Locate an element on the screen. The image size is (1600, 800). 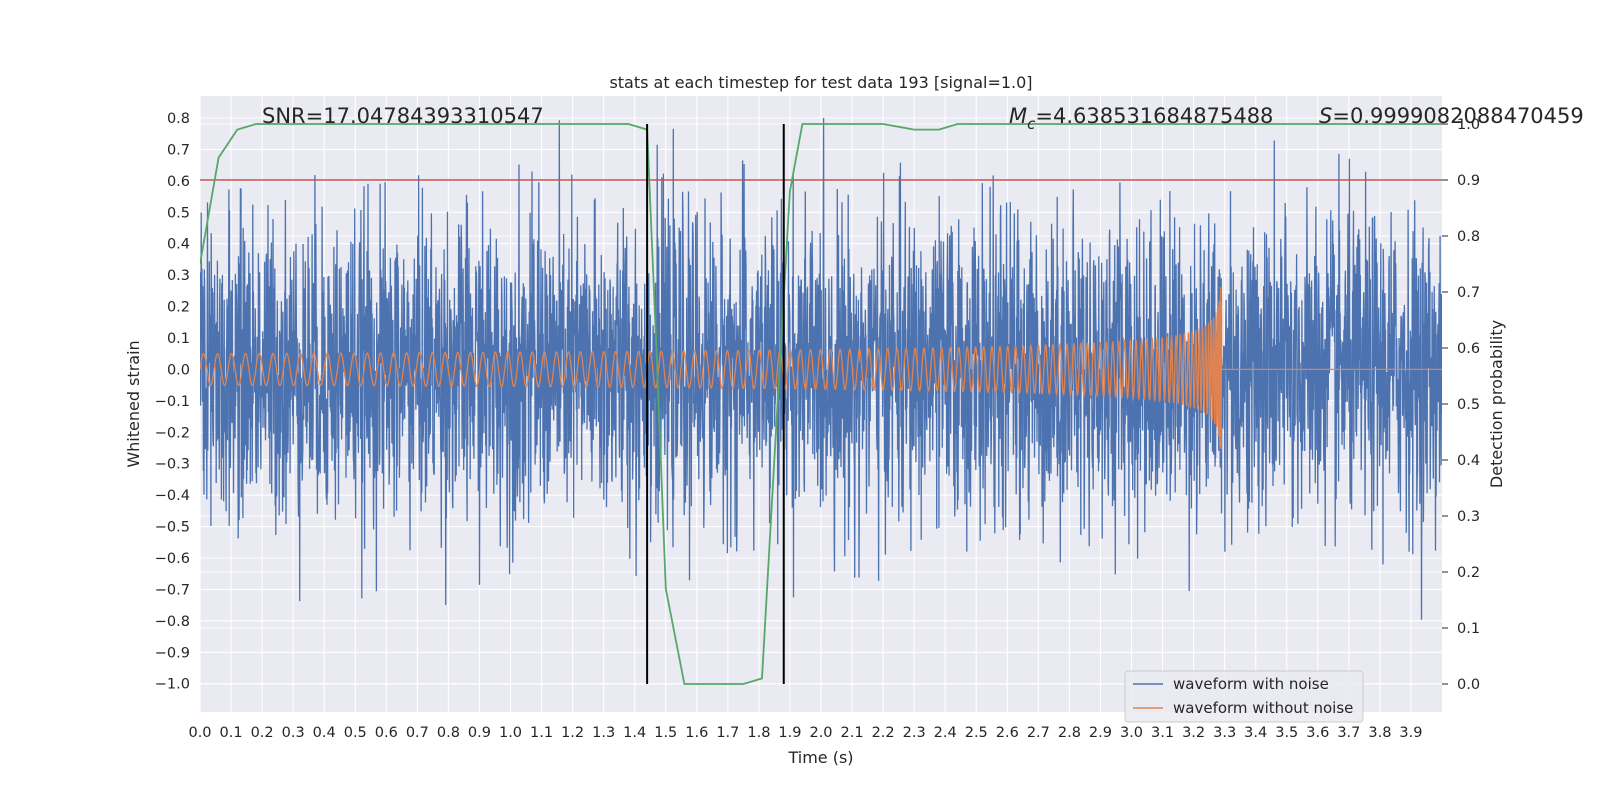
x-tick-label: 1.3 is located at coordinates (603, 733).